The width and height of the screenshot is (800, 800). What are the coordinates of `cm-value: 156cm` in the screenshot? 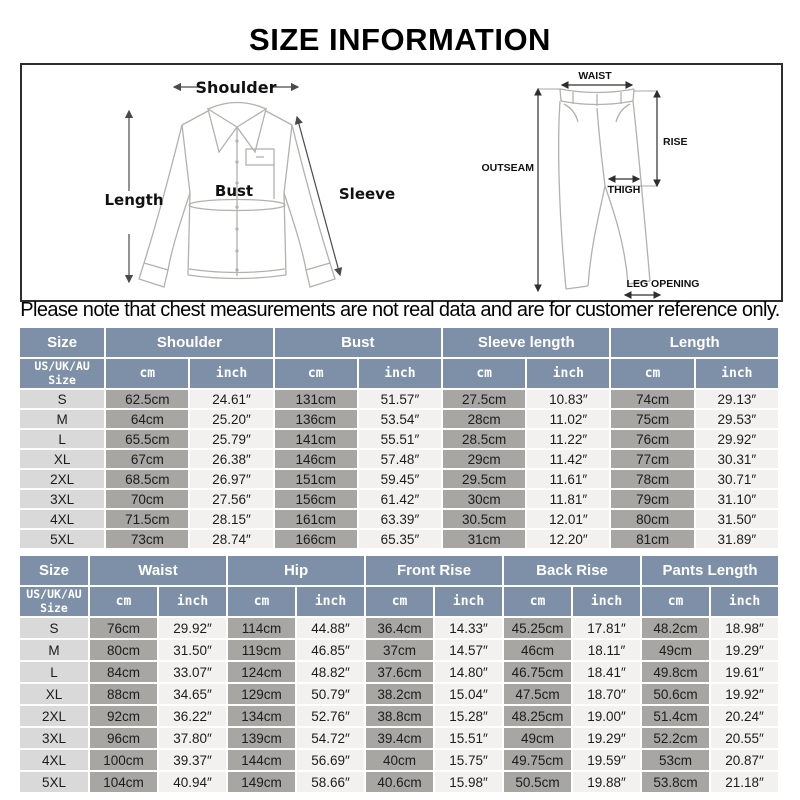 It's located at (315, 499).